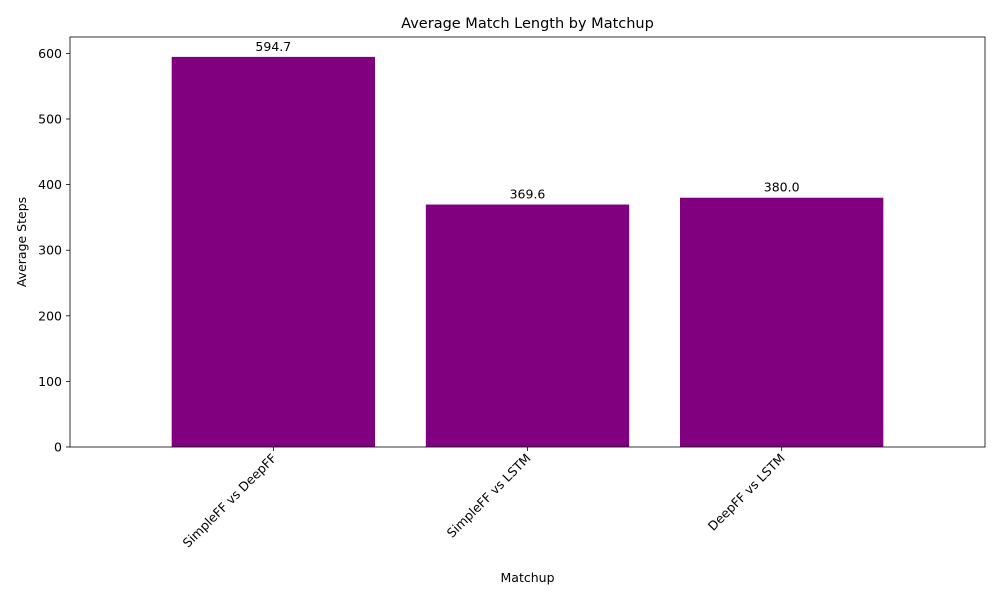  I want to click on x-axis-label: Matchup, so click(528, 577).